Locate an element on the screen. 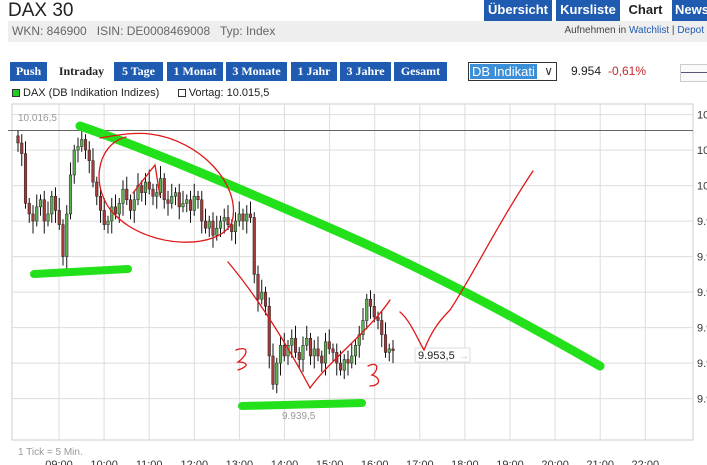 This screenshot has height=465, width=707. x-tick-label: 09:00 is located at coordinates (59, 462).